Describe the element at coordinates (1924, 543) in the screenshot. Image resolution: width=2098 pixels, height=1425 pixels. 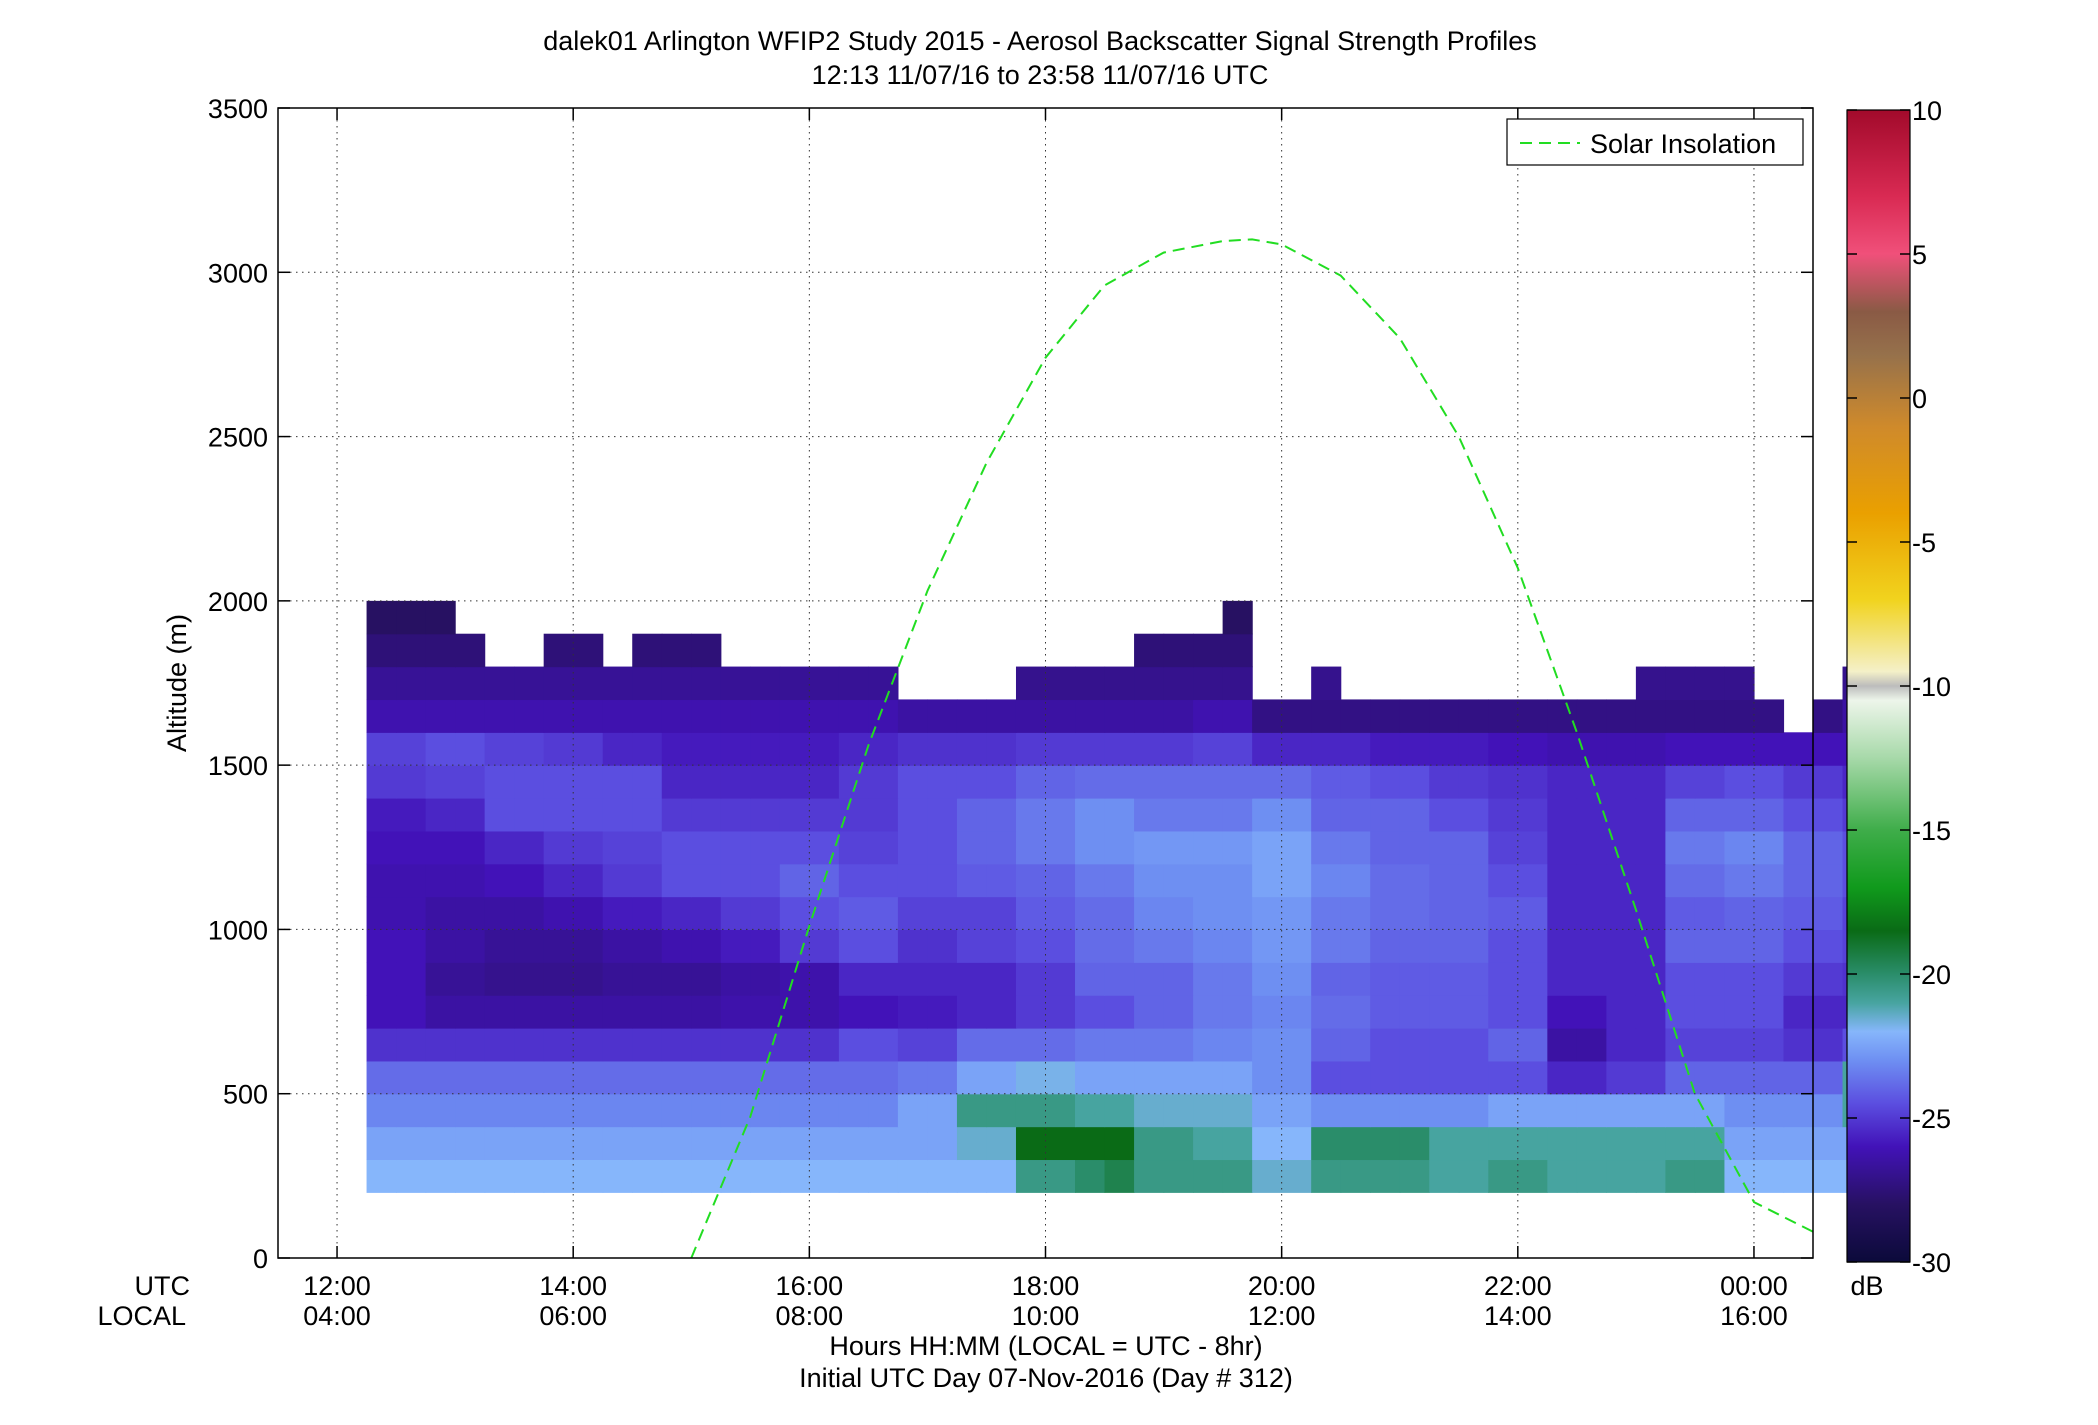
I see `colorbar-tick-label: -5` at that location.